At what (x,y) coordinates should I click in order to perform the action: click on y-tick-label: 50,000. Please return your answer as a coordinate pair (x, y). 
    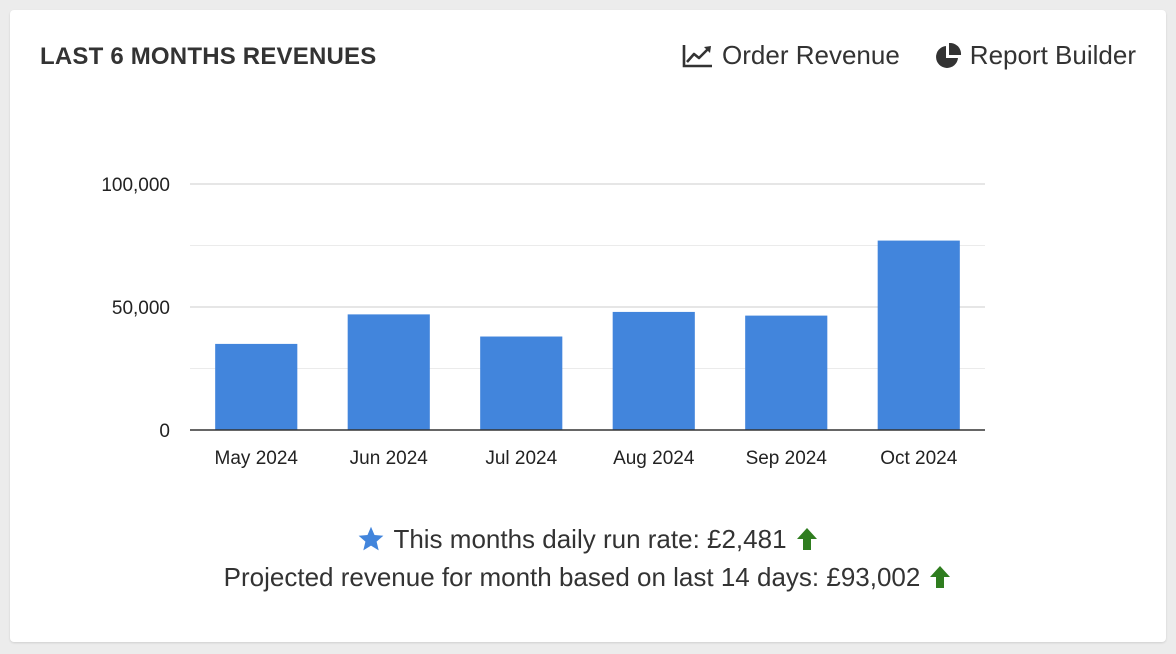
    Looking at the image, I should click on (141, 308).